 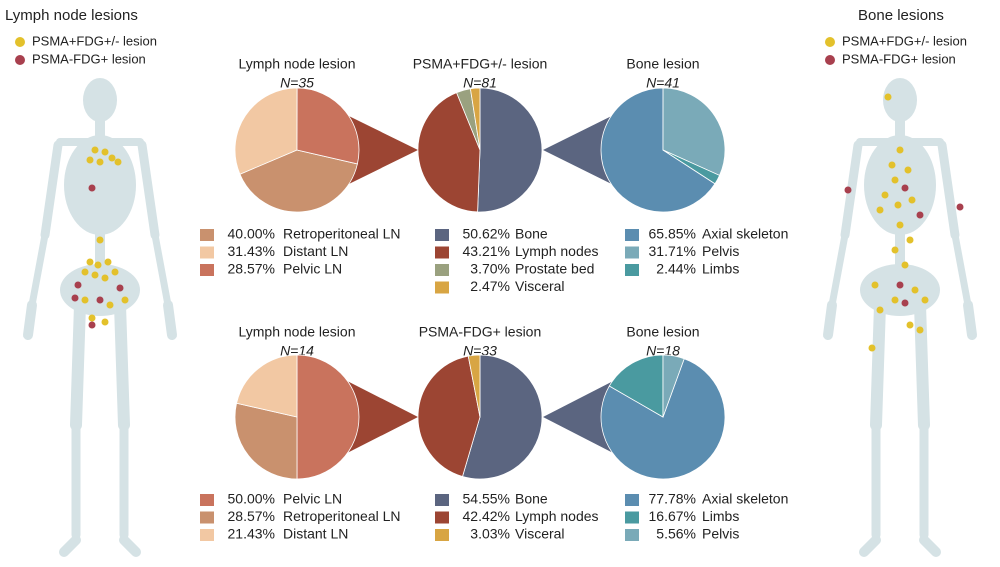 What do you see at coordinates (480, 64) in the screenshot?
I see `pie-title: PSMA+FDG+/- lesion` at bounding box center [480, 64].